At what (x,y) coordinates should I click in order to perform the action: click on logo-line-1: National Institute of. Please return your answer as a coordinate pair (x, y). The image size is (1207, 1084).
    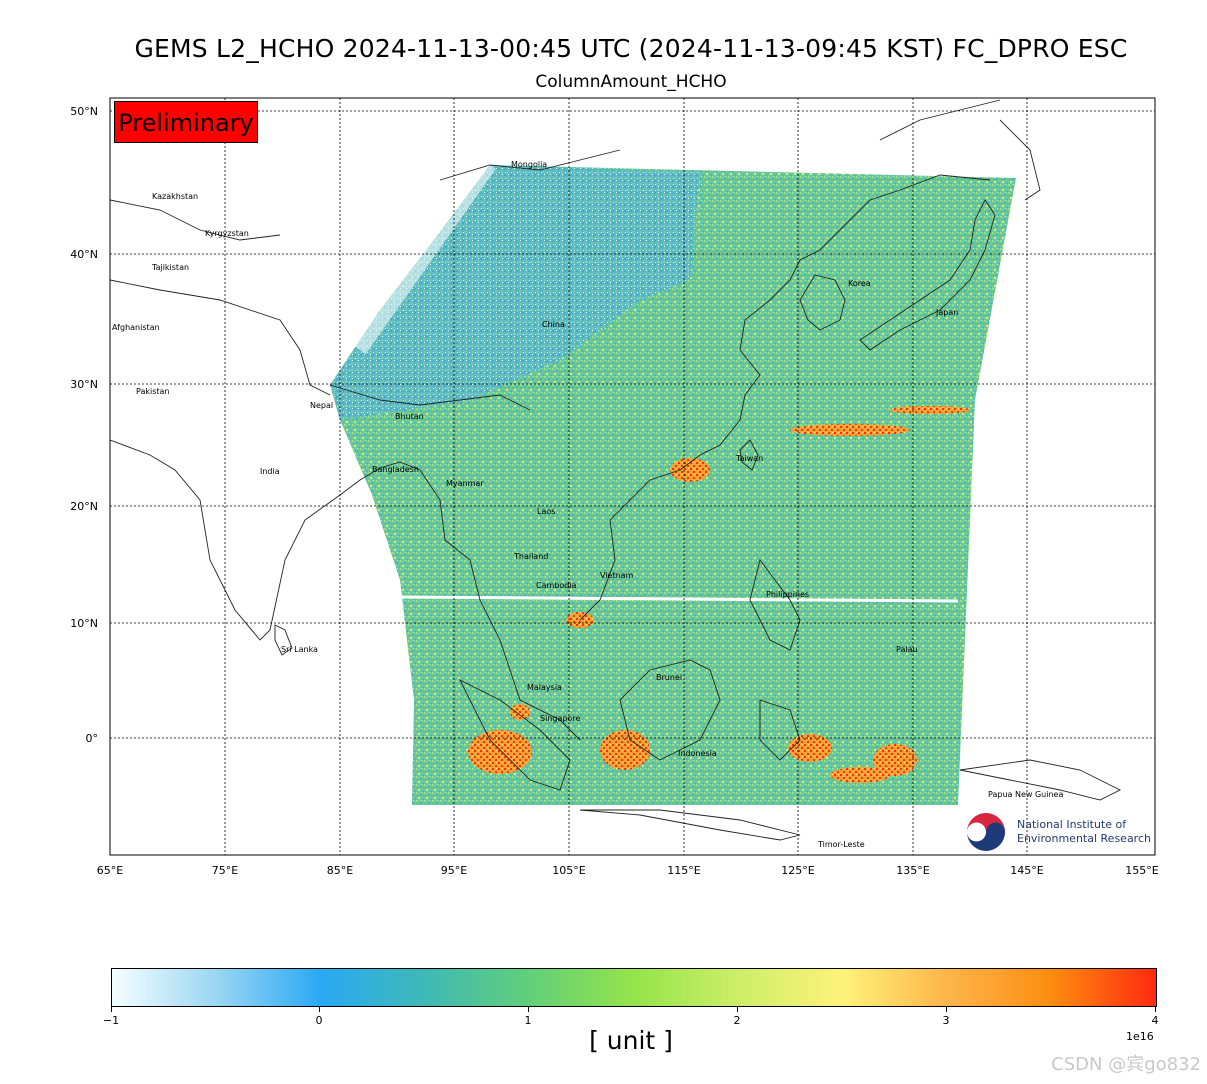
    Looking at the image, I should click on (1072, 824).